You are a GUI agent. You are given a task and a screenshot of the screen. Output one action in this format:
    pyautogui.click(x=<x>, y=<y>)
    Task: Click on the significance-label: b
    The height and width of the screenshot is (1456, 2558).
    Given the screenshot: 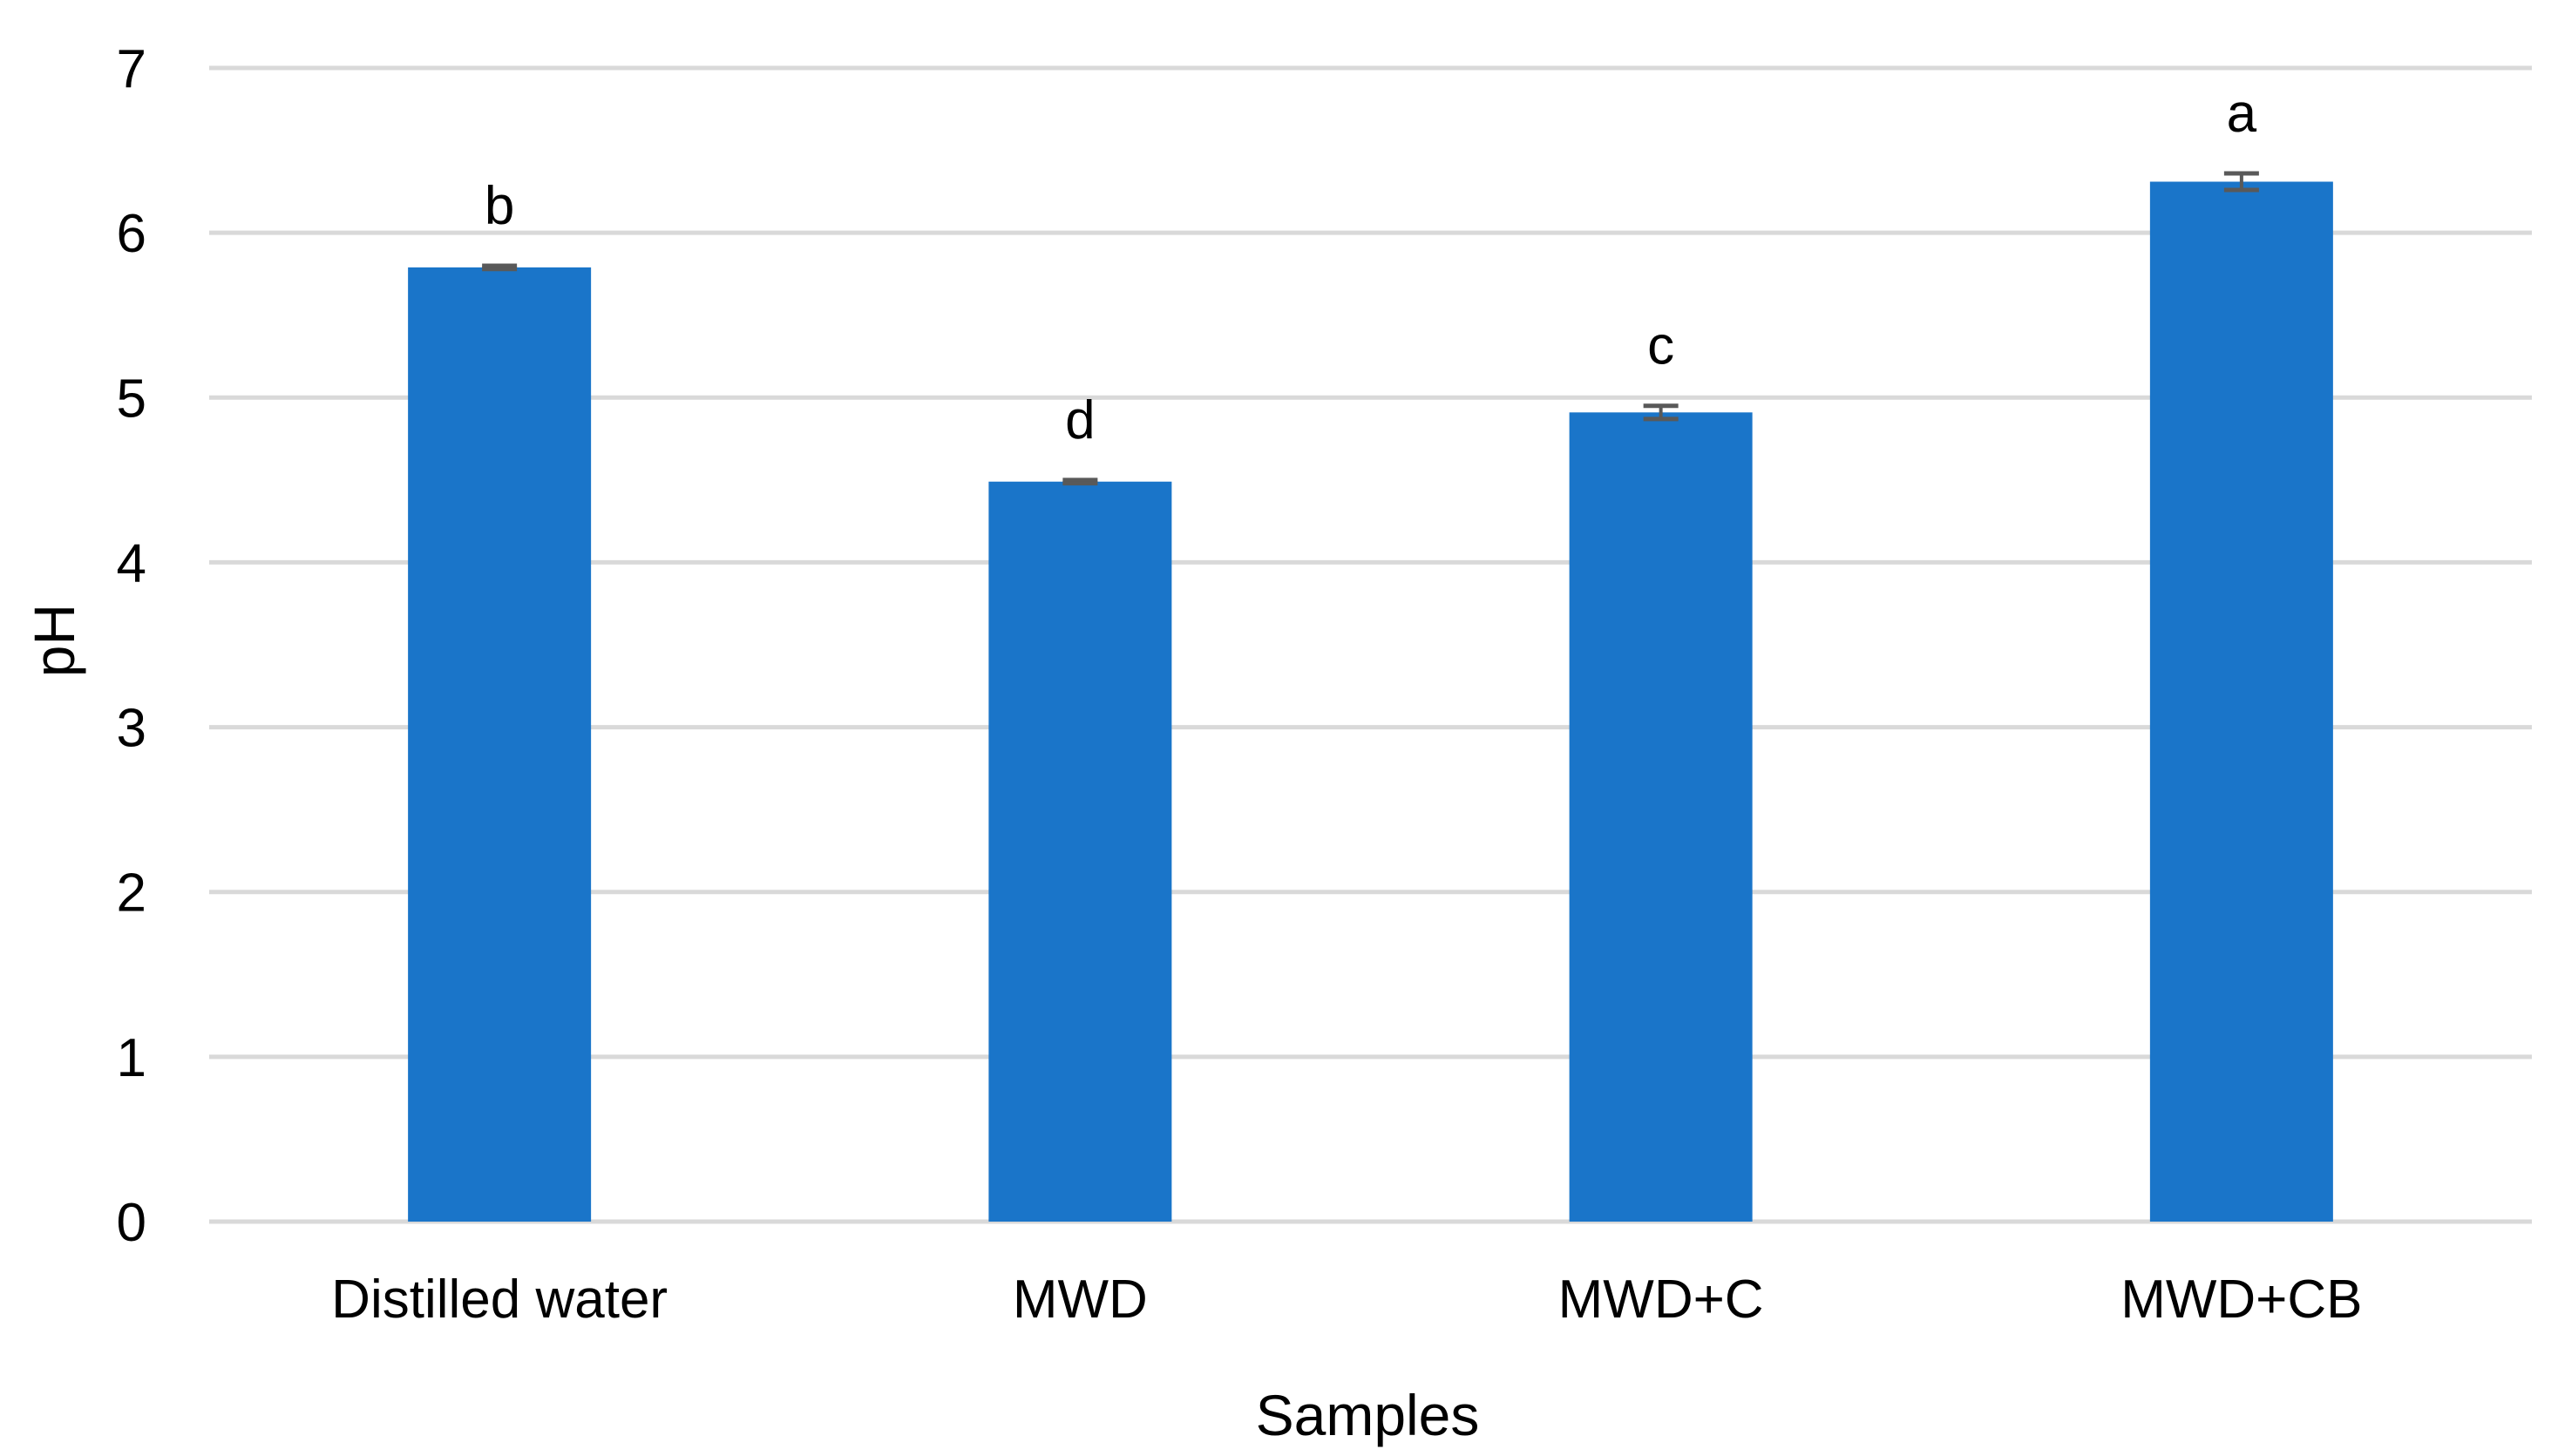 What is the action you would take?
    pyautogui.click(x=499, y=206)
    